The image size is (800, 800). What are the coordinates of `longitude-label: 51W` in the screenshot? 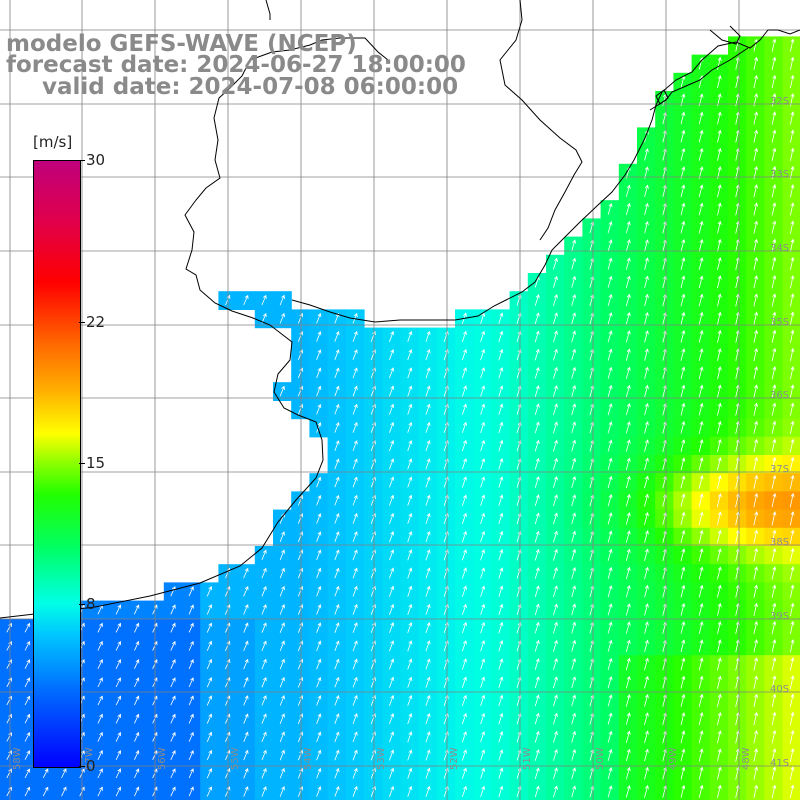 It's located at (527, 758).